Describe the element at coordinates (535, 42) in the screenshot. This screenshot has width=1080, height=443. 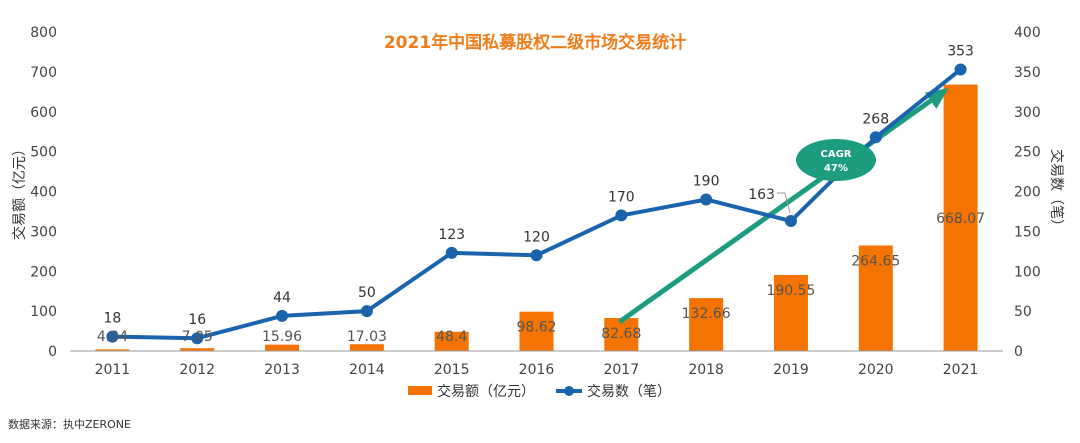
I see `chart-title: 2021年中国私募股权二级市场交易统计` at that location.